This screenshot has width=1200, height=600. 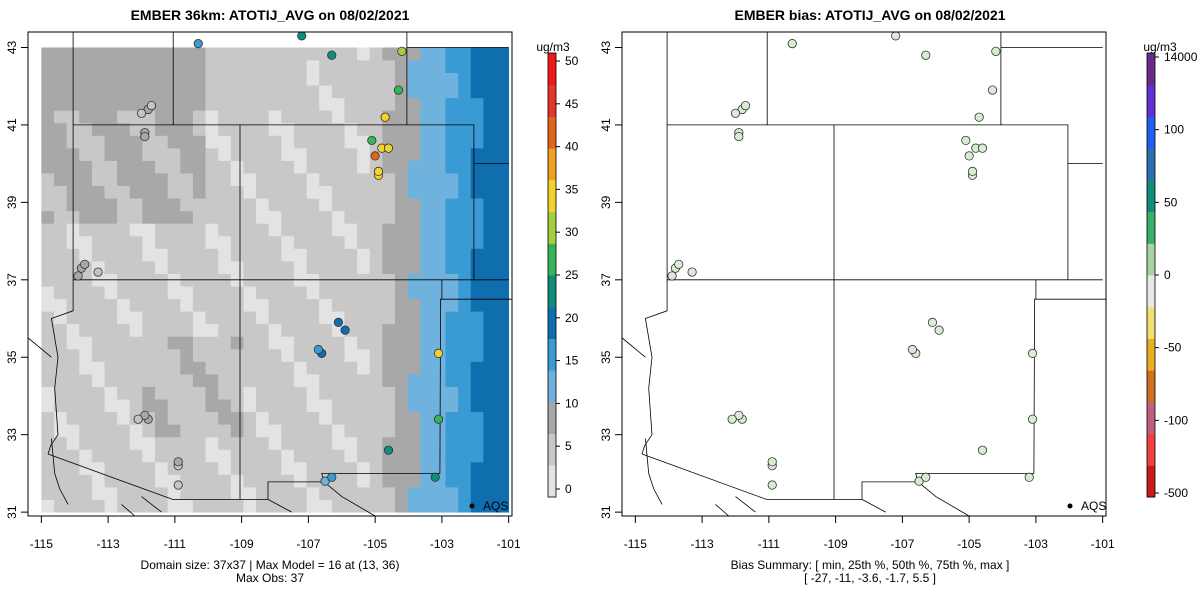 What do you see at coordinates (969, 544) in the screenshot?
I see `x-tick-label: -105` at bounding box center [969, 544].